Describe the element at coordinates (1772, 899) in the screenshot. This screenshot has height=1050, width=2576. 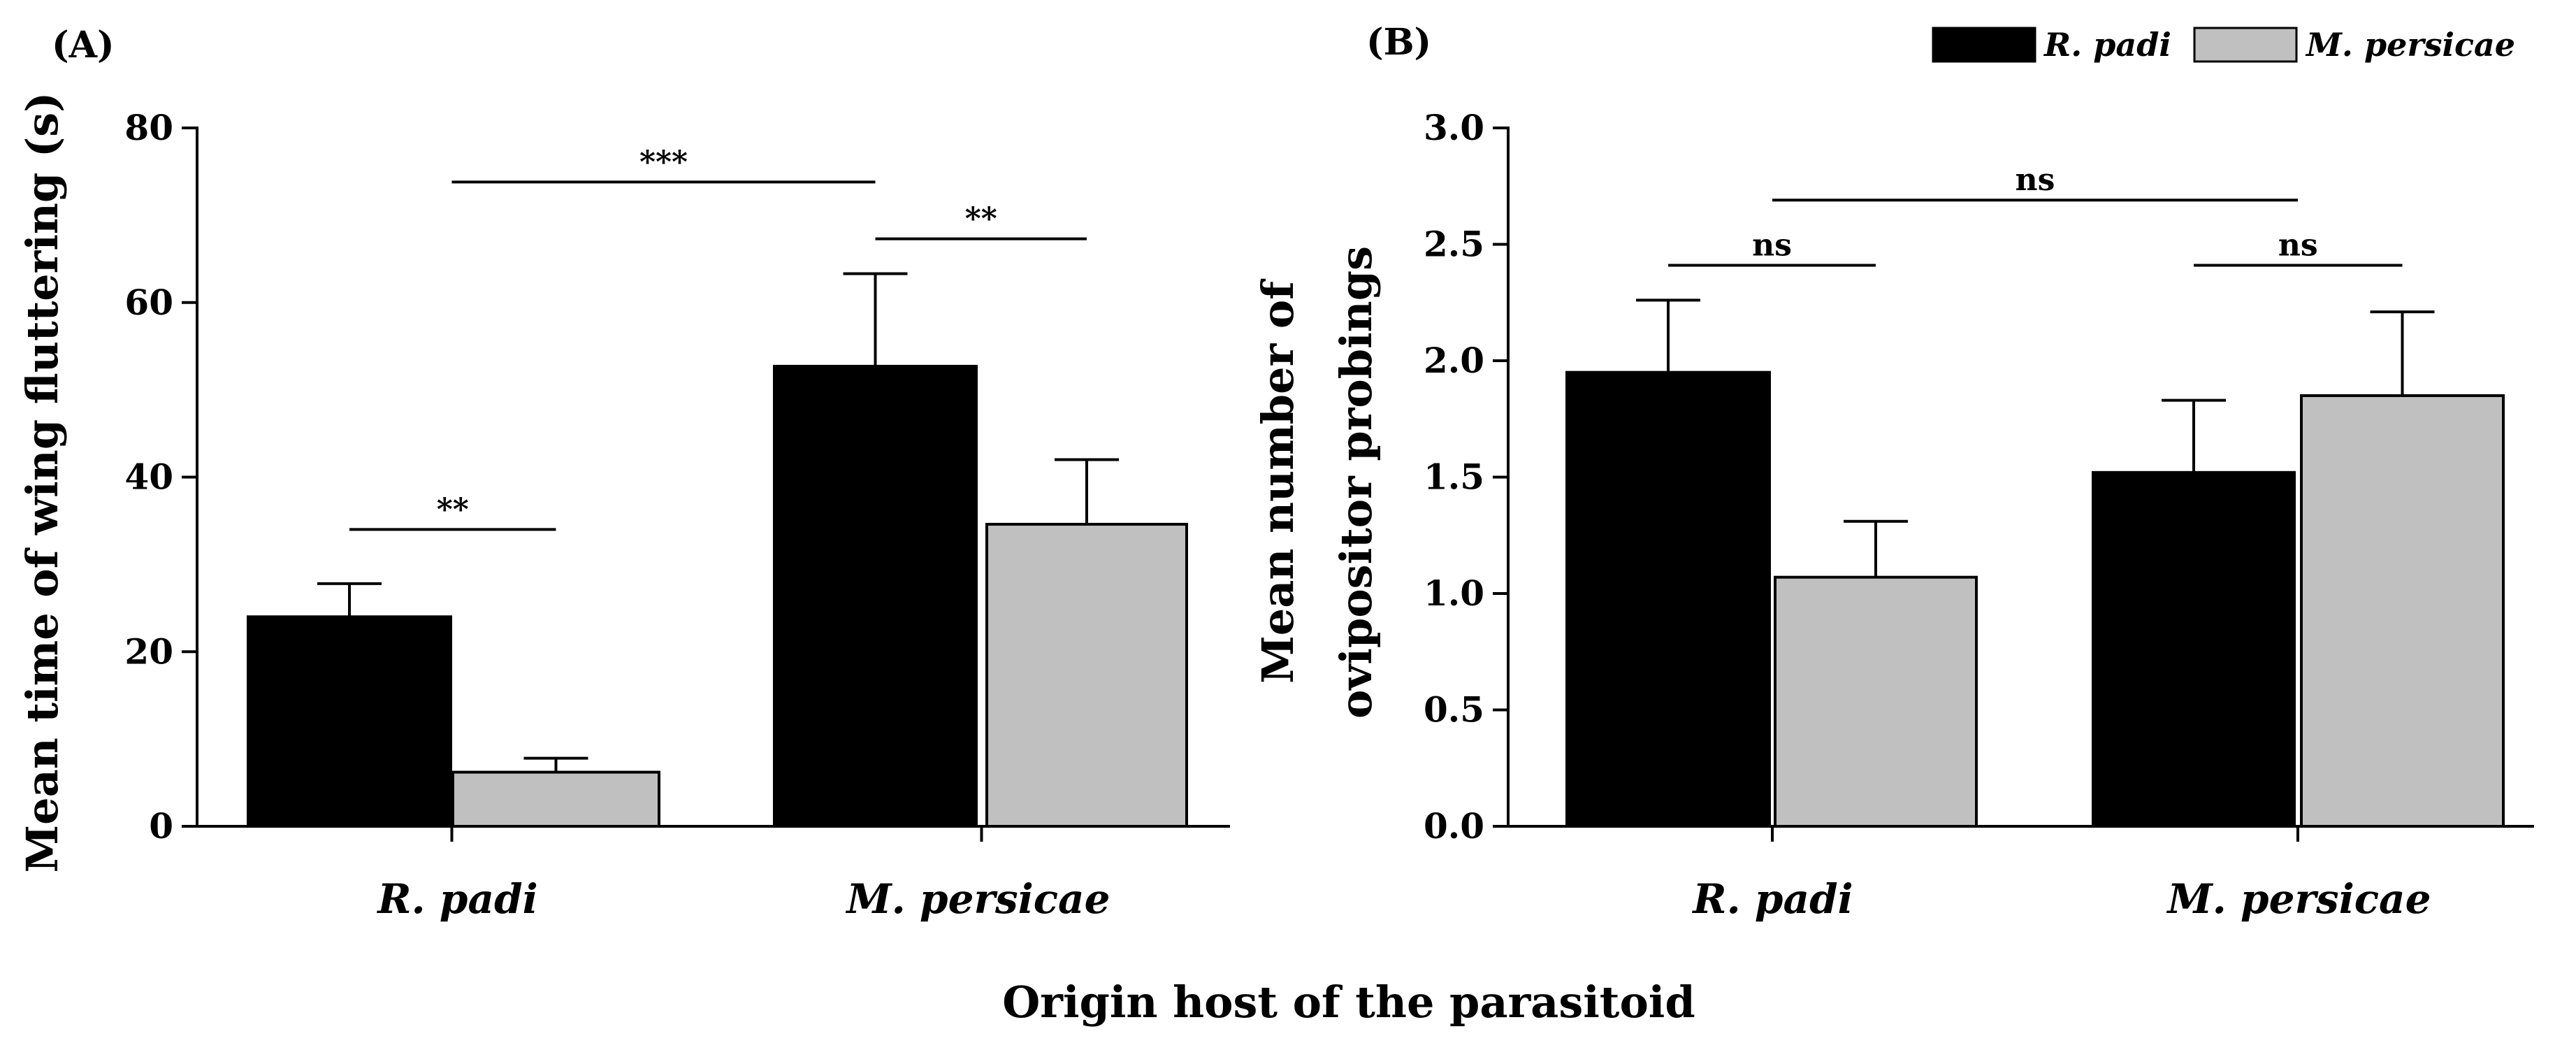
I see `panel-b-category-rpadi: R. padi` at that location.